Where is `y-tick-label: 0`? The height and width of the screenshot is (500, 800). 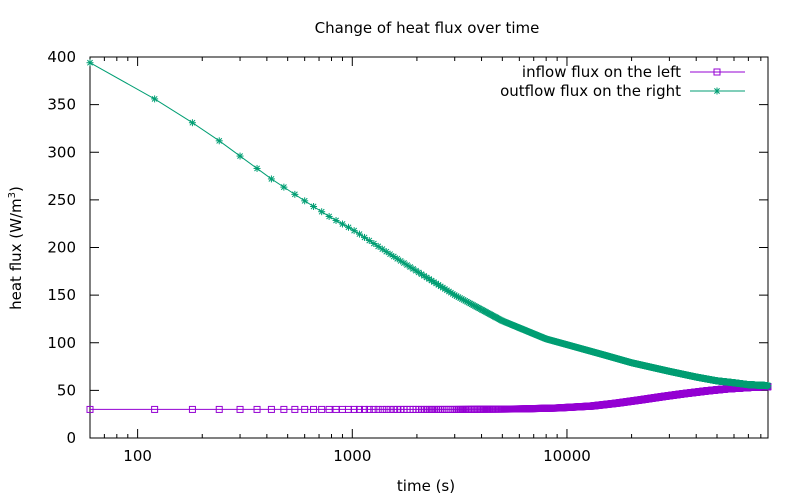
y-tick-label: 0 is located at coordinates (71, 438).